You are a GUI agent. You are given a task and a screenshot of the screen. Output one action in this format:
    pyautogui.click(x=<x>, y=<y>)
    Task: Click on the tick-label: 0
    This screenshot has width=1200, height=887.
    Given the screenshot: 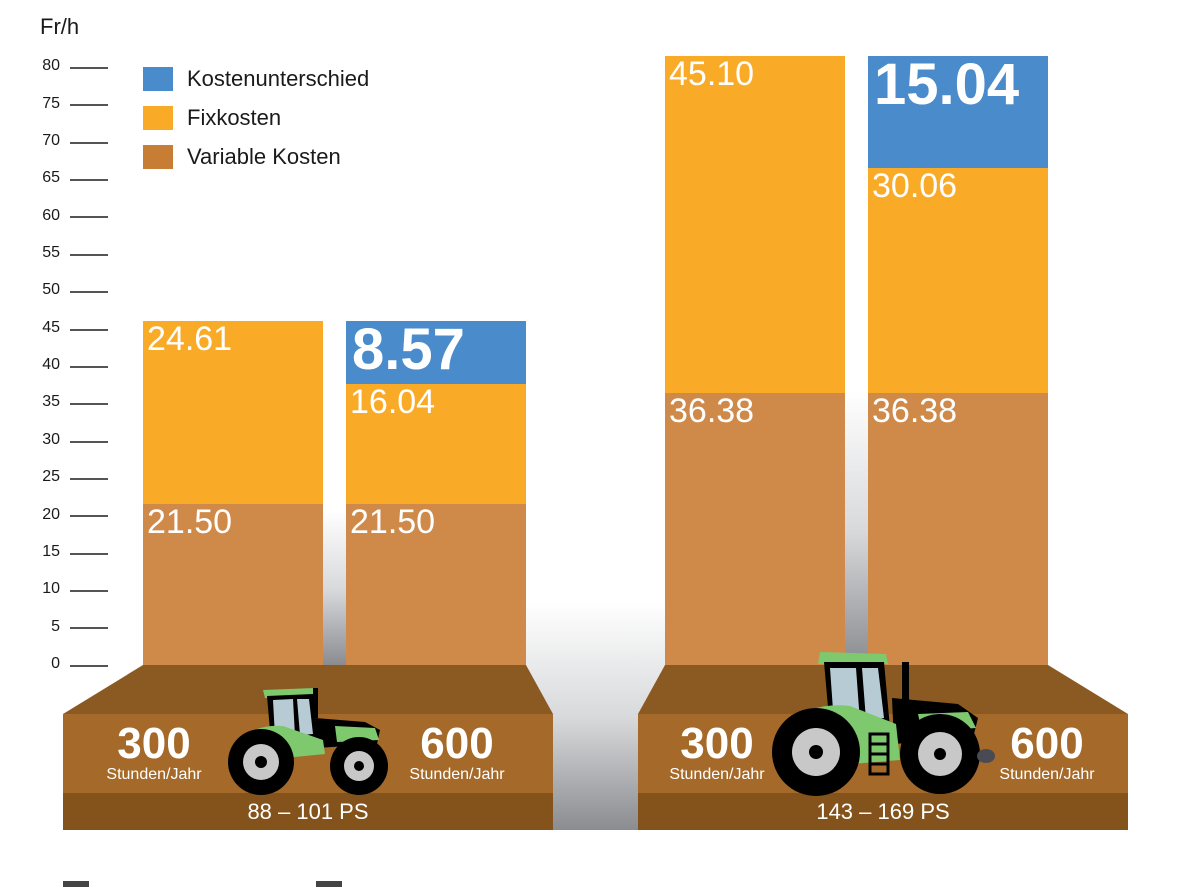 What is the action you would take?
    pyautogui.click(x=55, y=663)
    